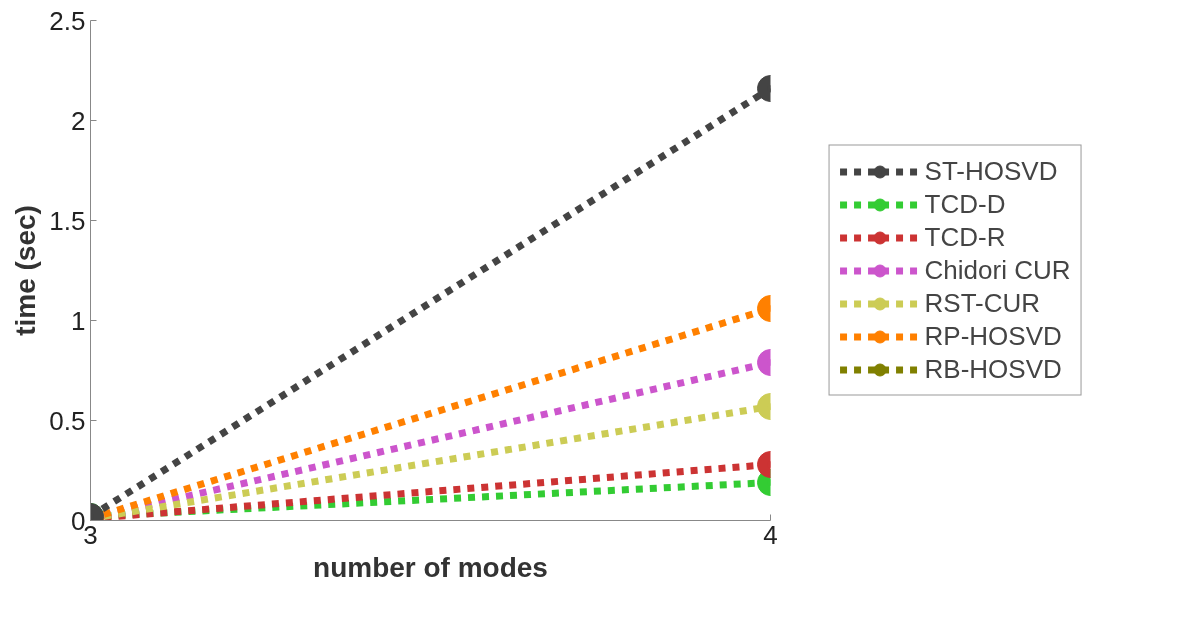  Describe the element at coordinates (965, 204) in the screenshot. I see `legend-label: TCD-D` at that location.